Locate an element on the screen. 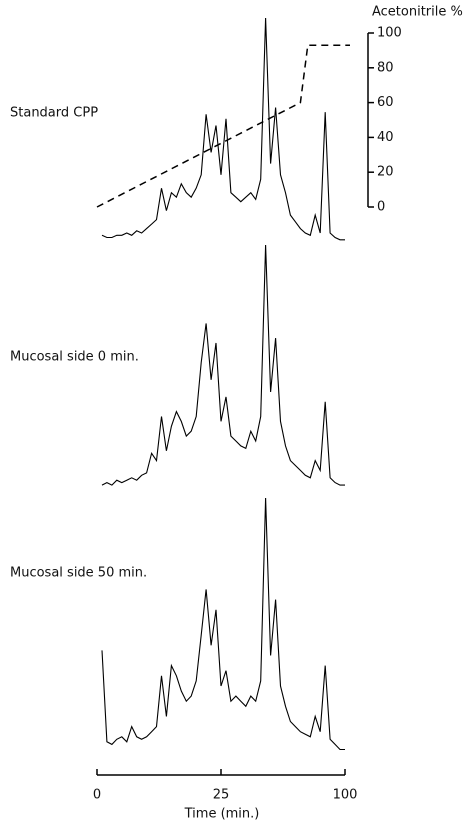 This screenshot has height=824, width=468. y2-tick-label: 60 is located at coordinates (385, 102).